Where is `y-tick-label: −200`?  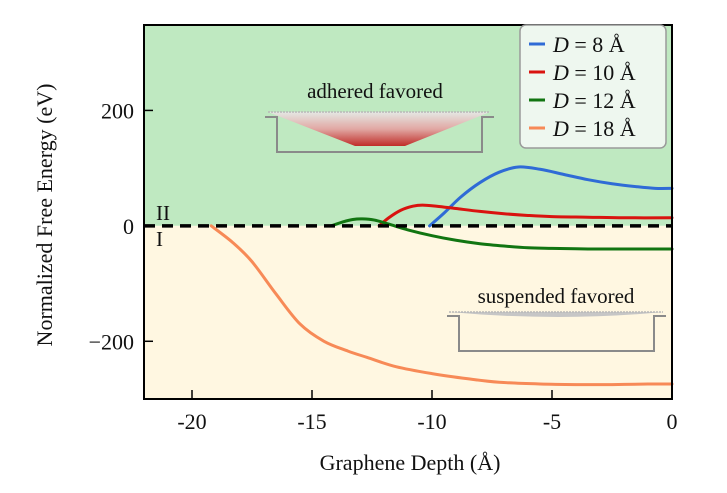 y-tick-label: −200 is located at coordinates (111, 341).